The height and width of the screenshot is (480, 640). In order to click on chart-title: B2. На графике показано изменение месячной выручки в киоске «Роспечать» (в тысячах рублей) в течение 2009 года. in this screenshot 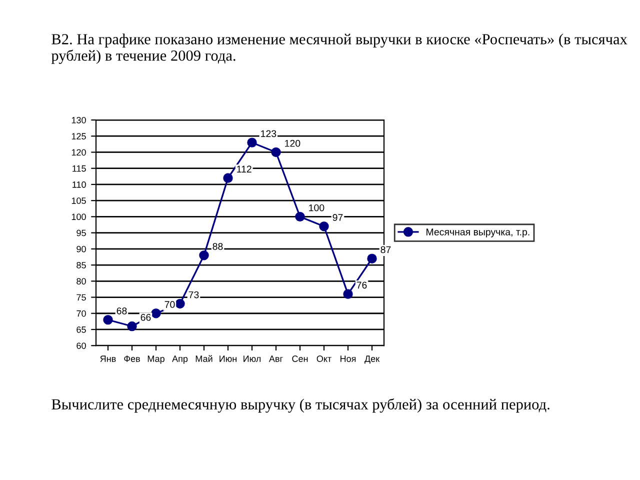, I will do `click(339, 49)`.